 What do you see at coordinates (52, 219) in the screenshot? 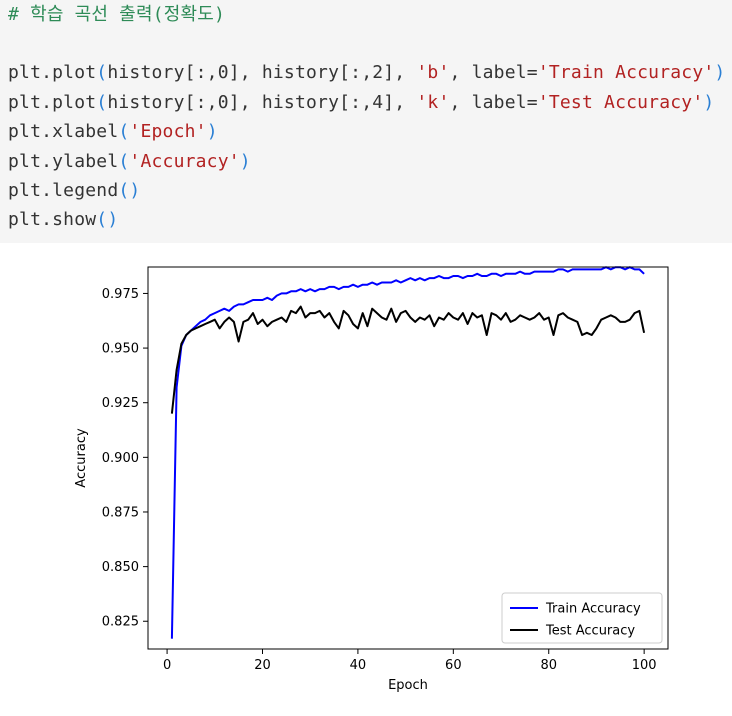
I see `code-func: plt.show` at bounding box center [52, 219].